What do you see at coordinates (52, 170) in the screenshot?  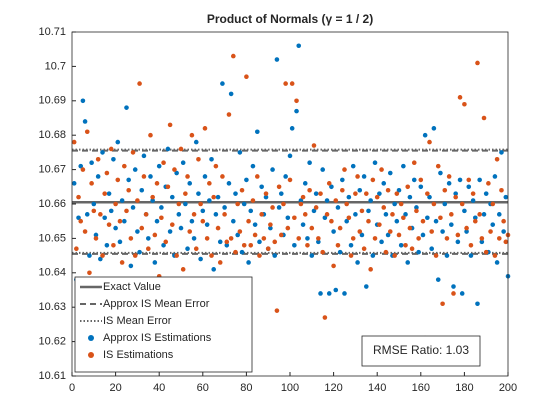 I see `y-tick-label: 10.67` at bounding box center [52, 170].